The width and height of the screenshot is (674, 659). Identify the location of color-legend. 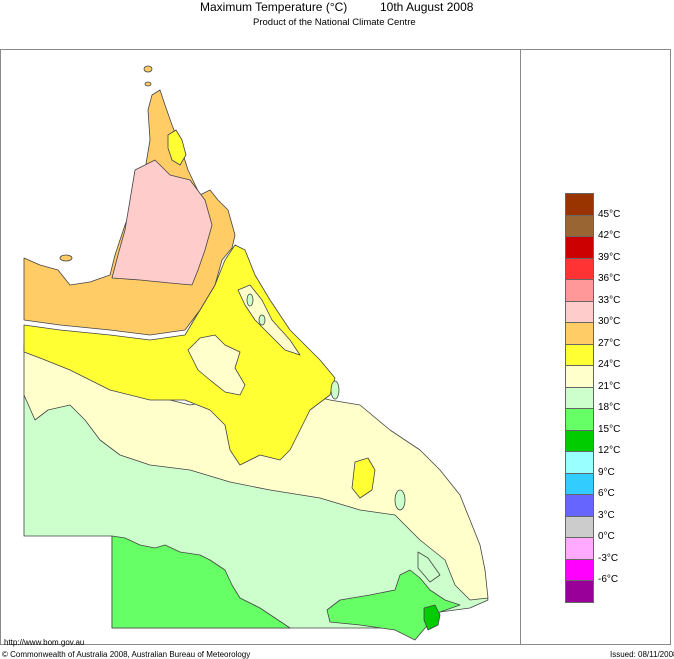
(579, 398).